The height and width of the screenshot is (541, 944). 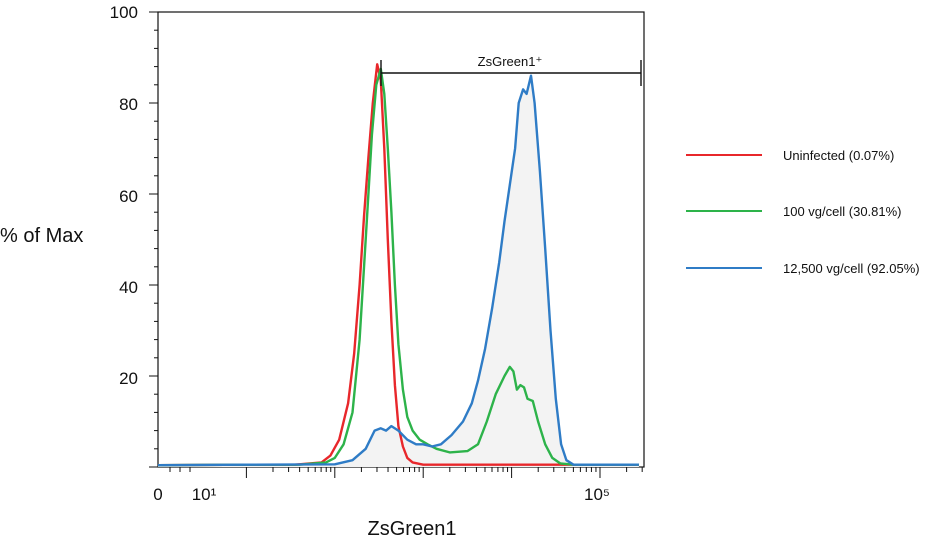 What do you see at coordinates (842, 211) in the screenshot?
I see `legend-label-100vg: 100 vg/cell (30.81%)` at bounding box center [842, 211].